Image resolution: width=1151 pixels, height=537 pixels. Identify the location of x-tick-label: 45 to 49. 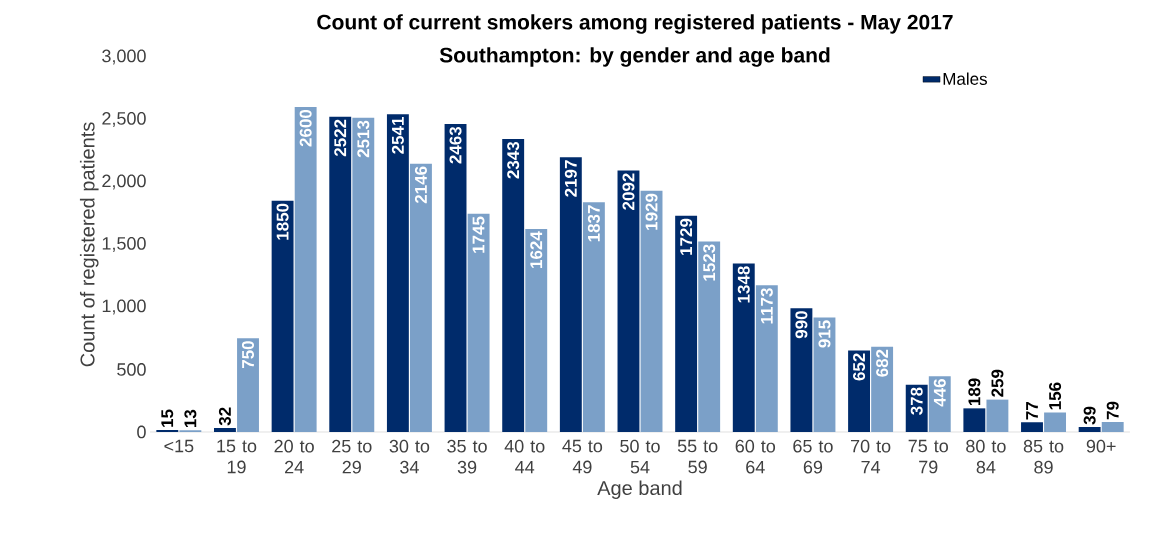
(582, 456).